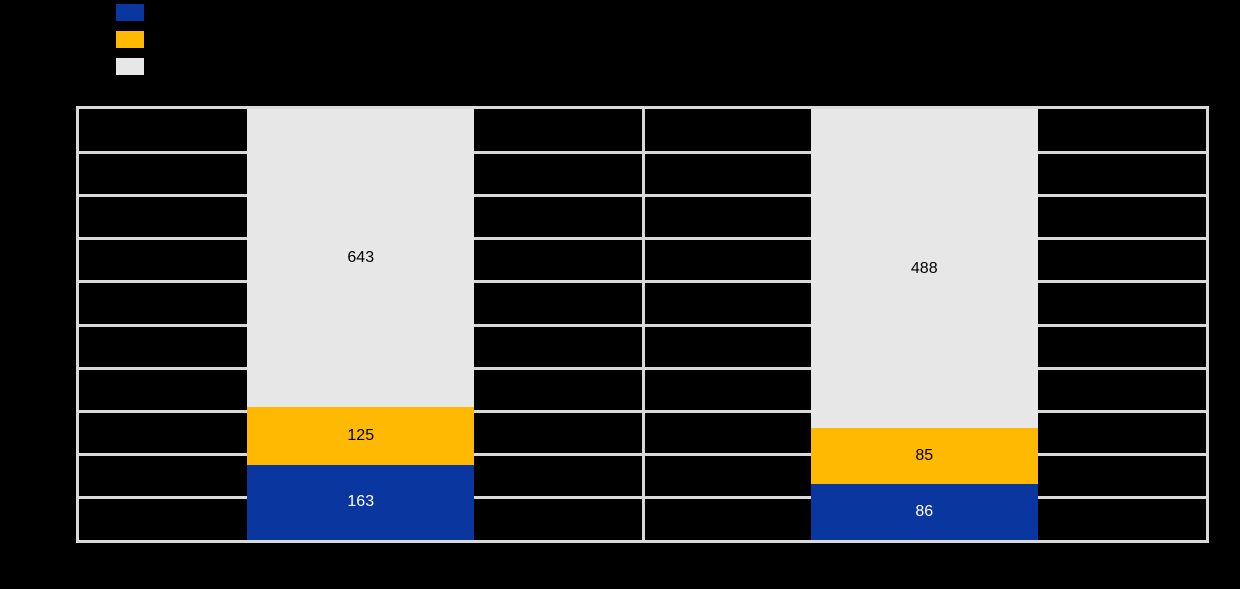  I want to click on gridline-vertical, so click(643, 324).